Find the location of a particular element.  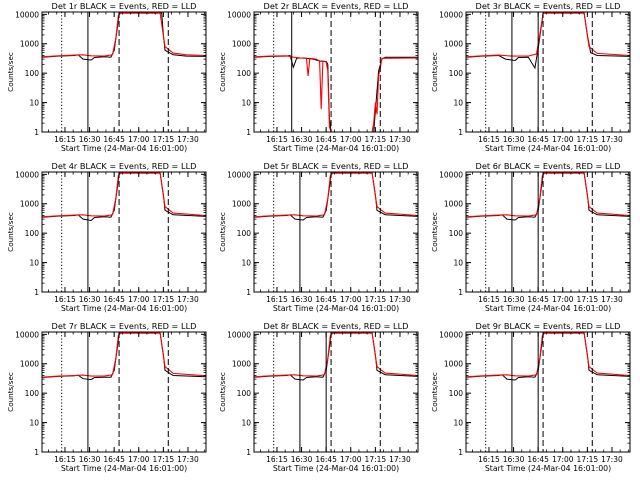

chart-title: Det 2r BLACK = Events, RED = LLD is located at coordinates (336, 6).